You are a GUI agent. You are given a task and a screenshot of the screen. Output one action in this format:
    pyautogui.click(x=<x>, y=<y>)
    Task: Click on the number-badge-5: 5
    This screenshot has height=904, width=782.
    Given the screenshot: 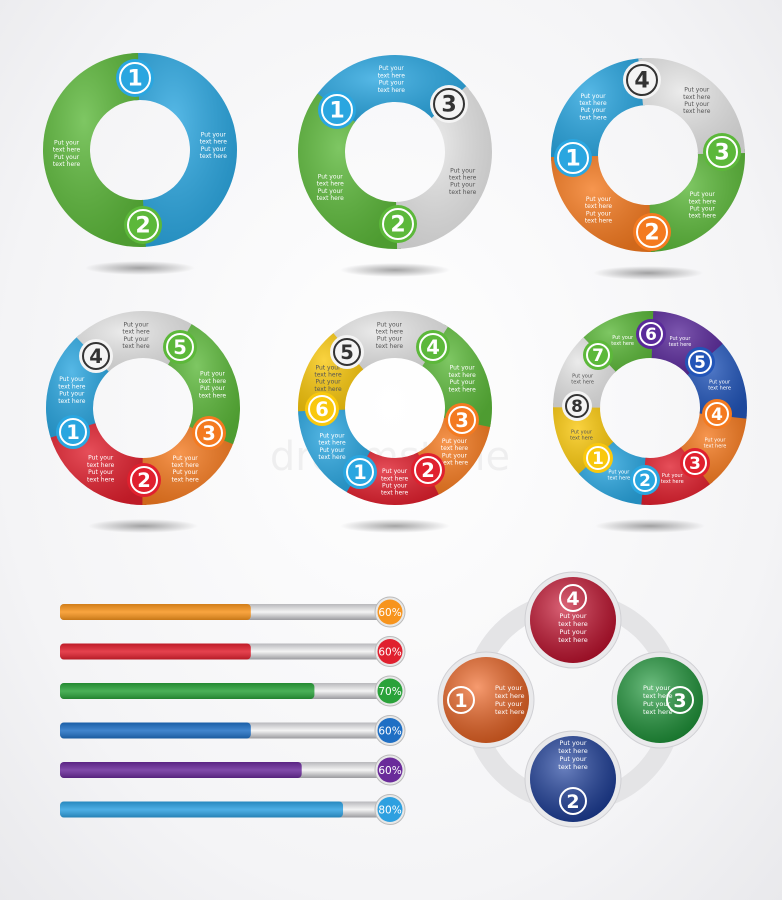 What is the action you would take?
    pyautogui.click(x=180, y=347)
    